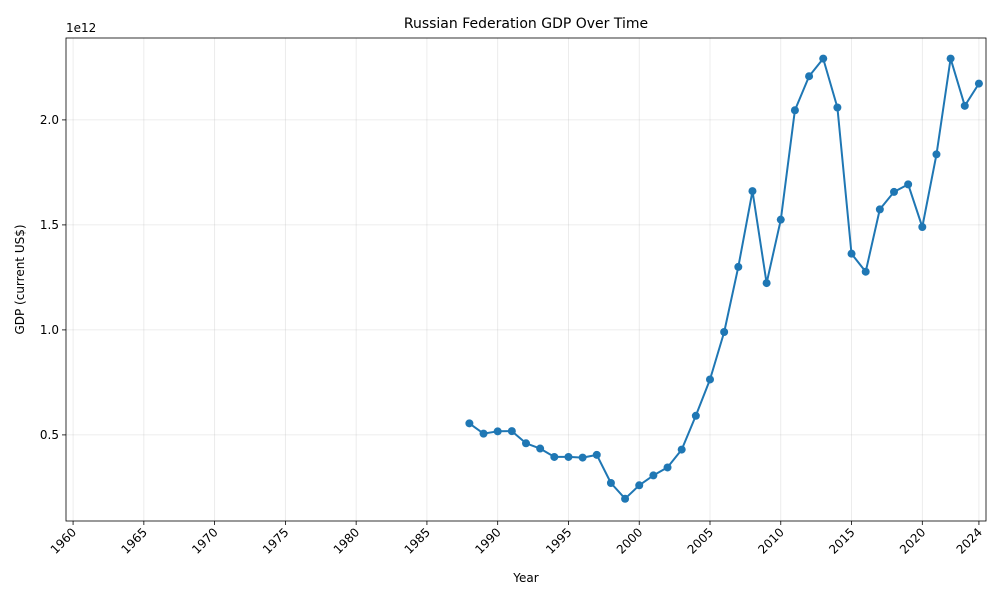 The width and height of the screenshot is (1000, 604). What do you see at coordinates (49, 435) in the screenshot?
I see `y-tick-label: 0.5` at bounding box center [49, 435].